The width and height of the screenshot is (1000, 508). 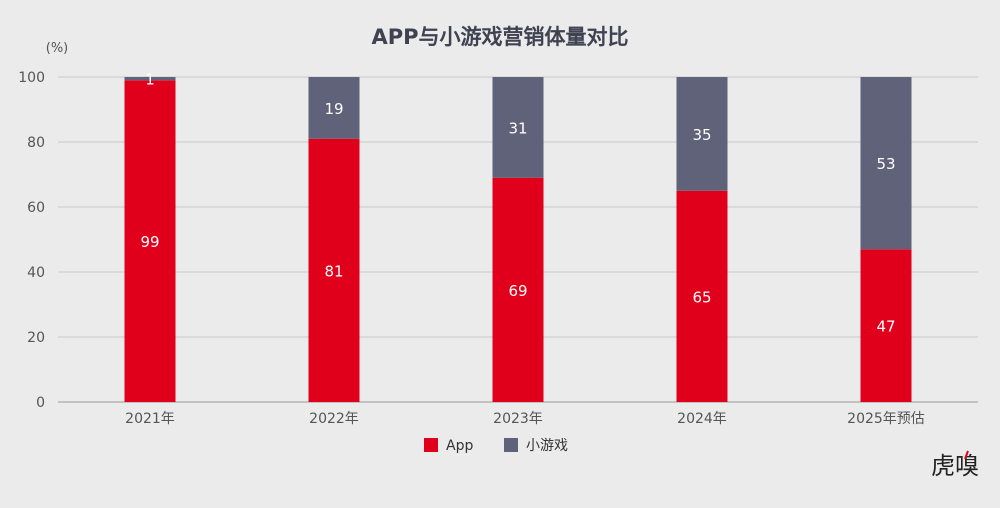 I want to click on x-axis: 2021年 2022年 2023年 2024年 2025年预估, so click(x=525, y=419).